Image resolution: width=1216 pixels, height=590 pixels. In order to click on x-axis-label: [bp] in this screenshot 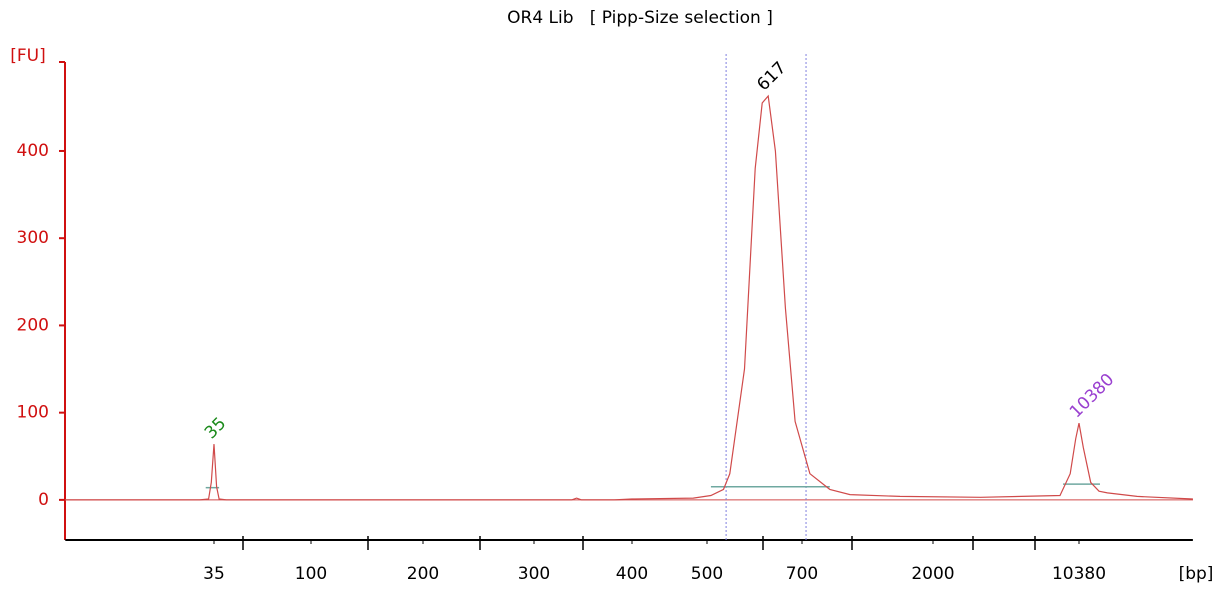, I will do `click(1196, 574)`.